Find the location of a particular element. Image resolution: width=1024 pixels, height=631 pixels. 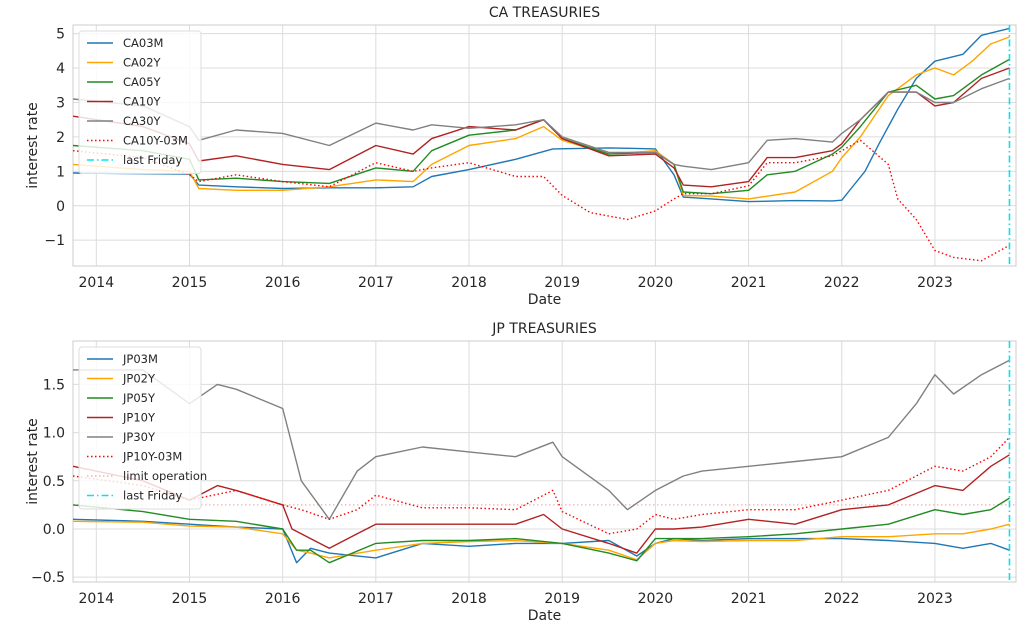

series-line-jp10y is located at coordinates (541, 504).